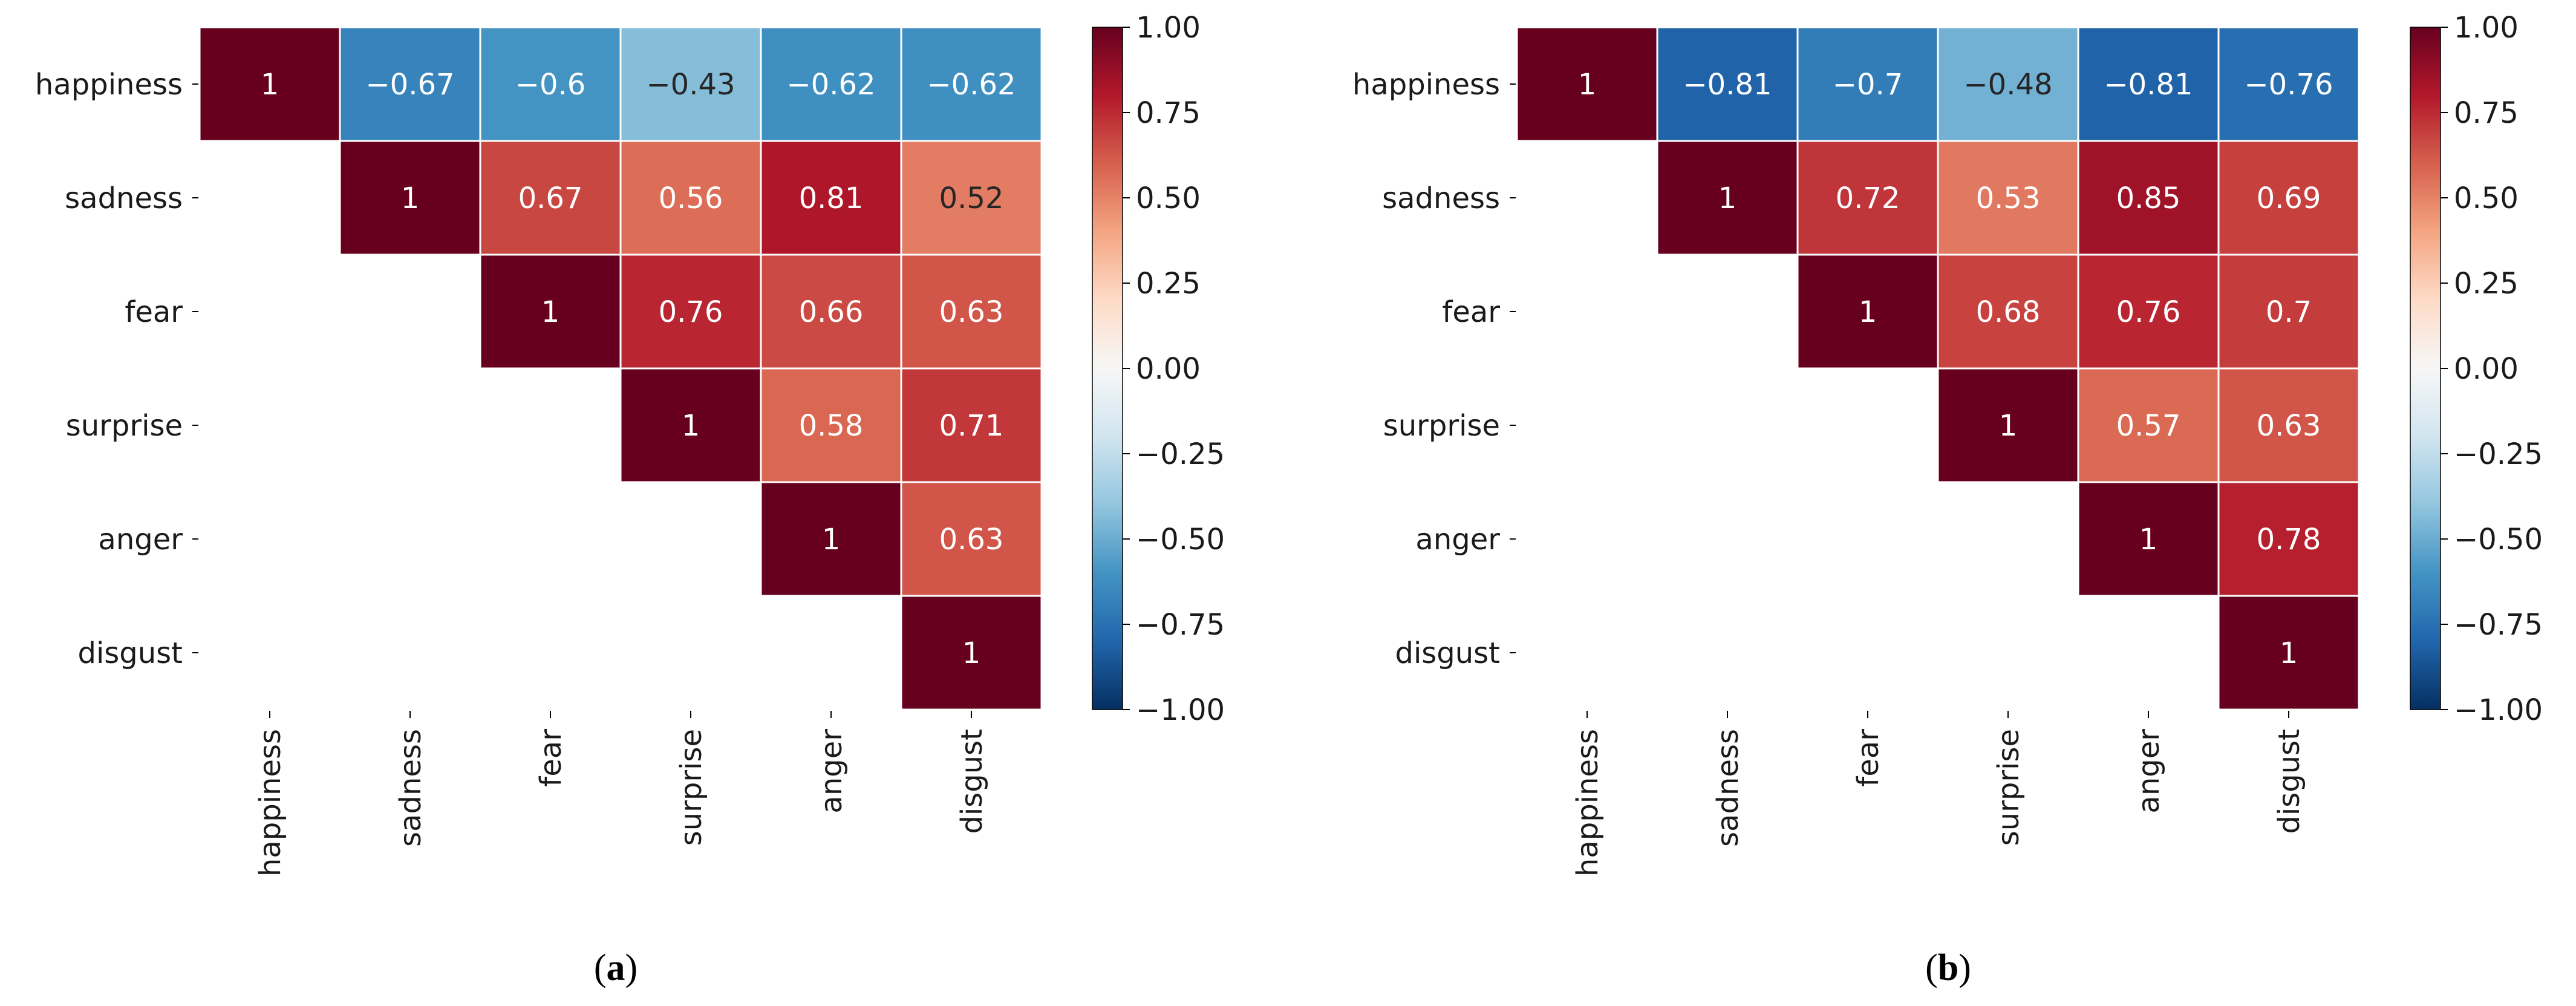  Describe the element at coordinates (2289, 312) in the screenshot. I see `cell-value-label: 0.7` at that location.